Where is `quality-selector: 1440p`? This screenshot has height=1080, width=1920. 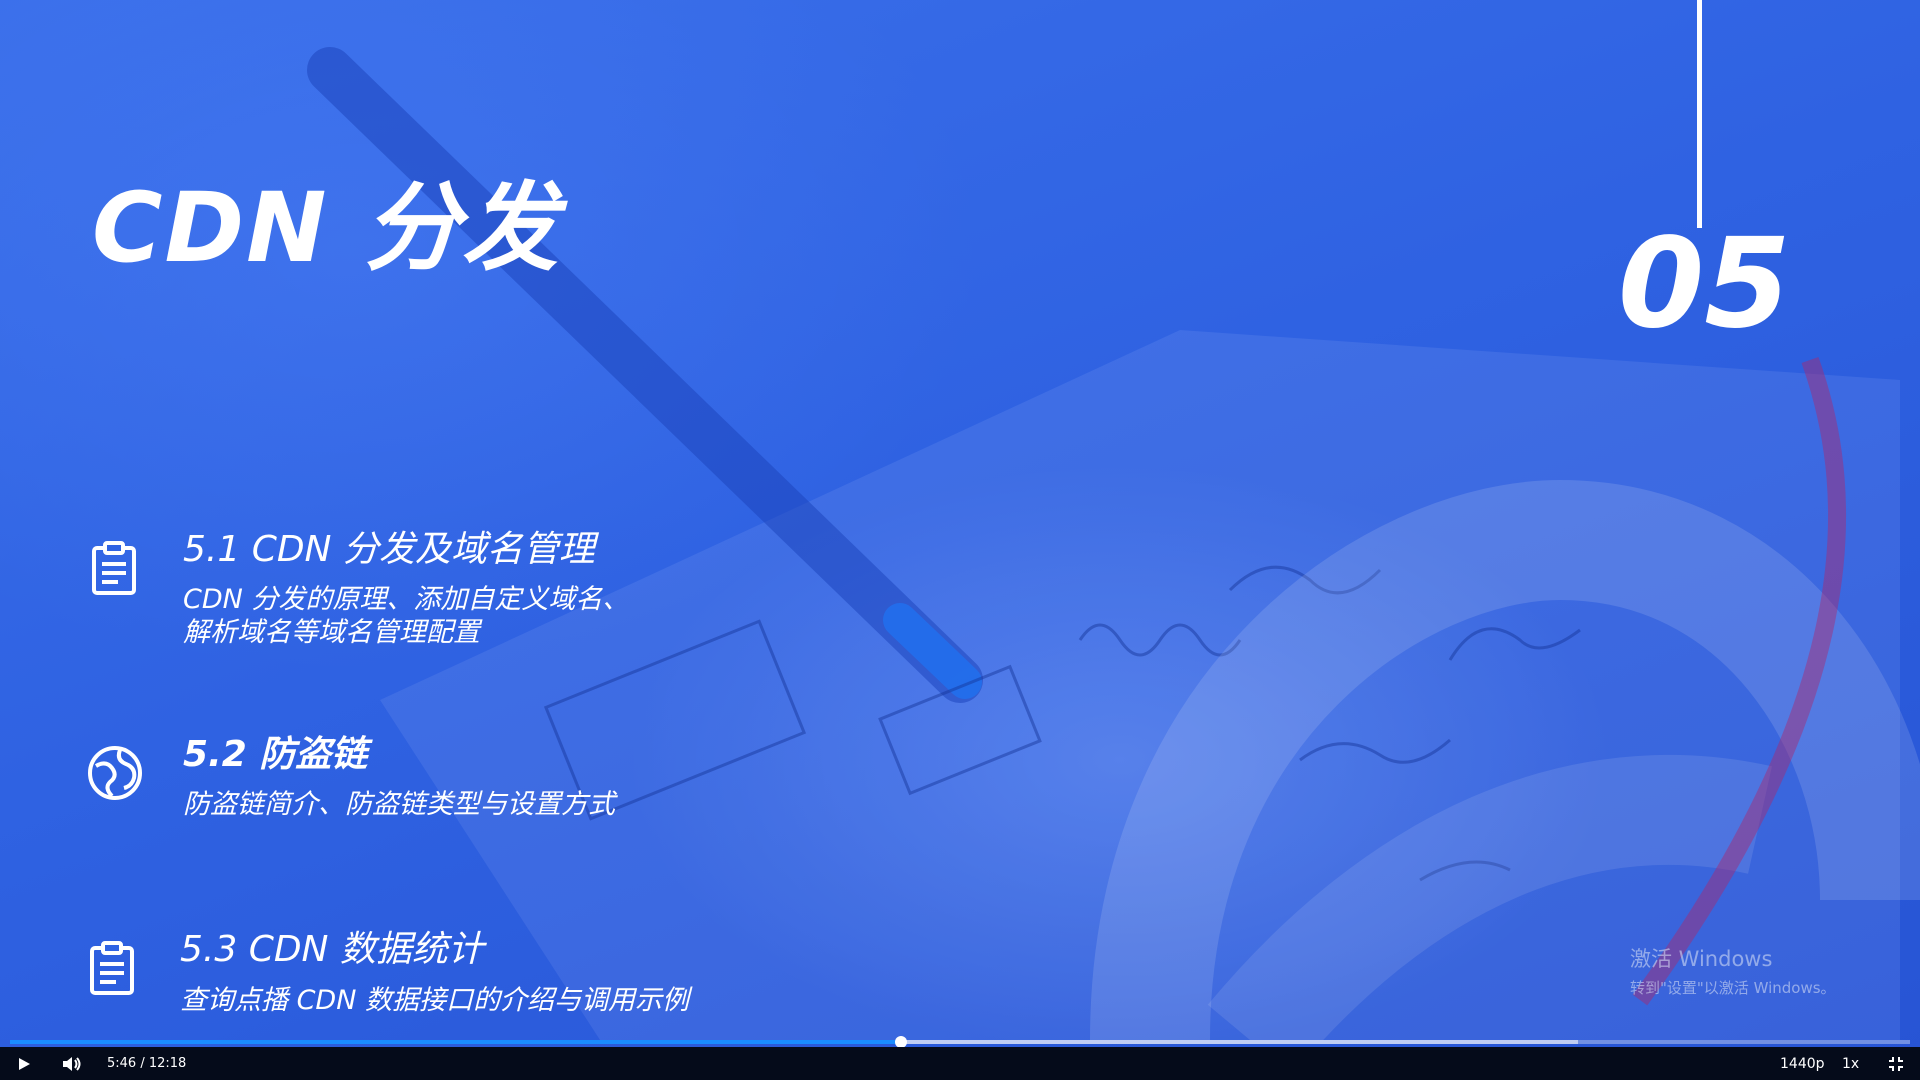
quality-selector: 1440p is located at coordinates (1802, 1063).